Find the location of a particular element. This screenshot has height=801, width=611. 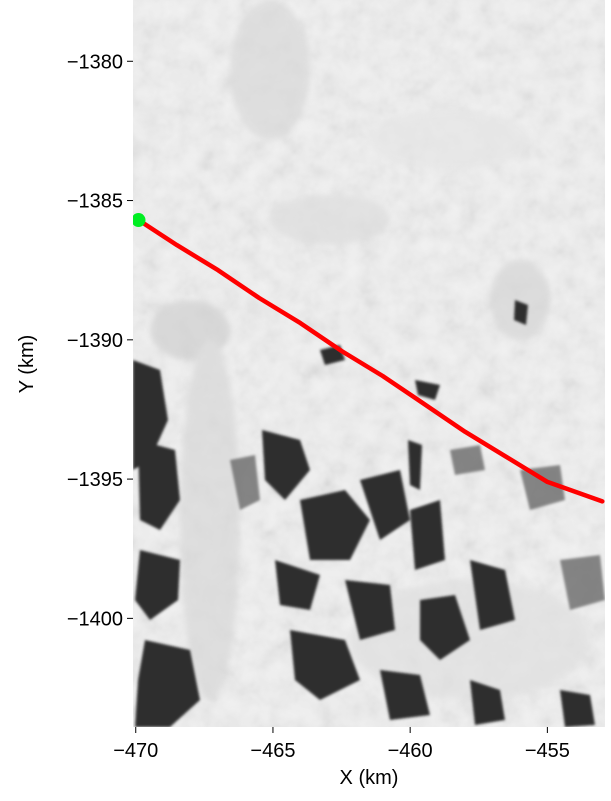

y-tick-label: −1380 is located at coordinates (95, 62).